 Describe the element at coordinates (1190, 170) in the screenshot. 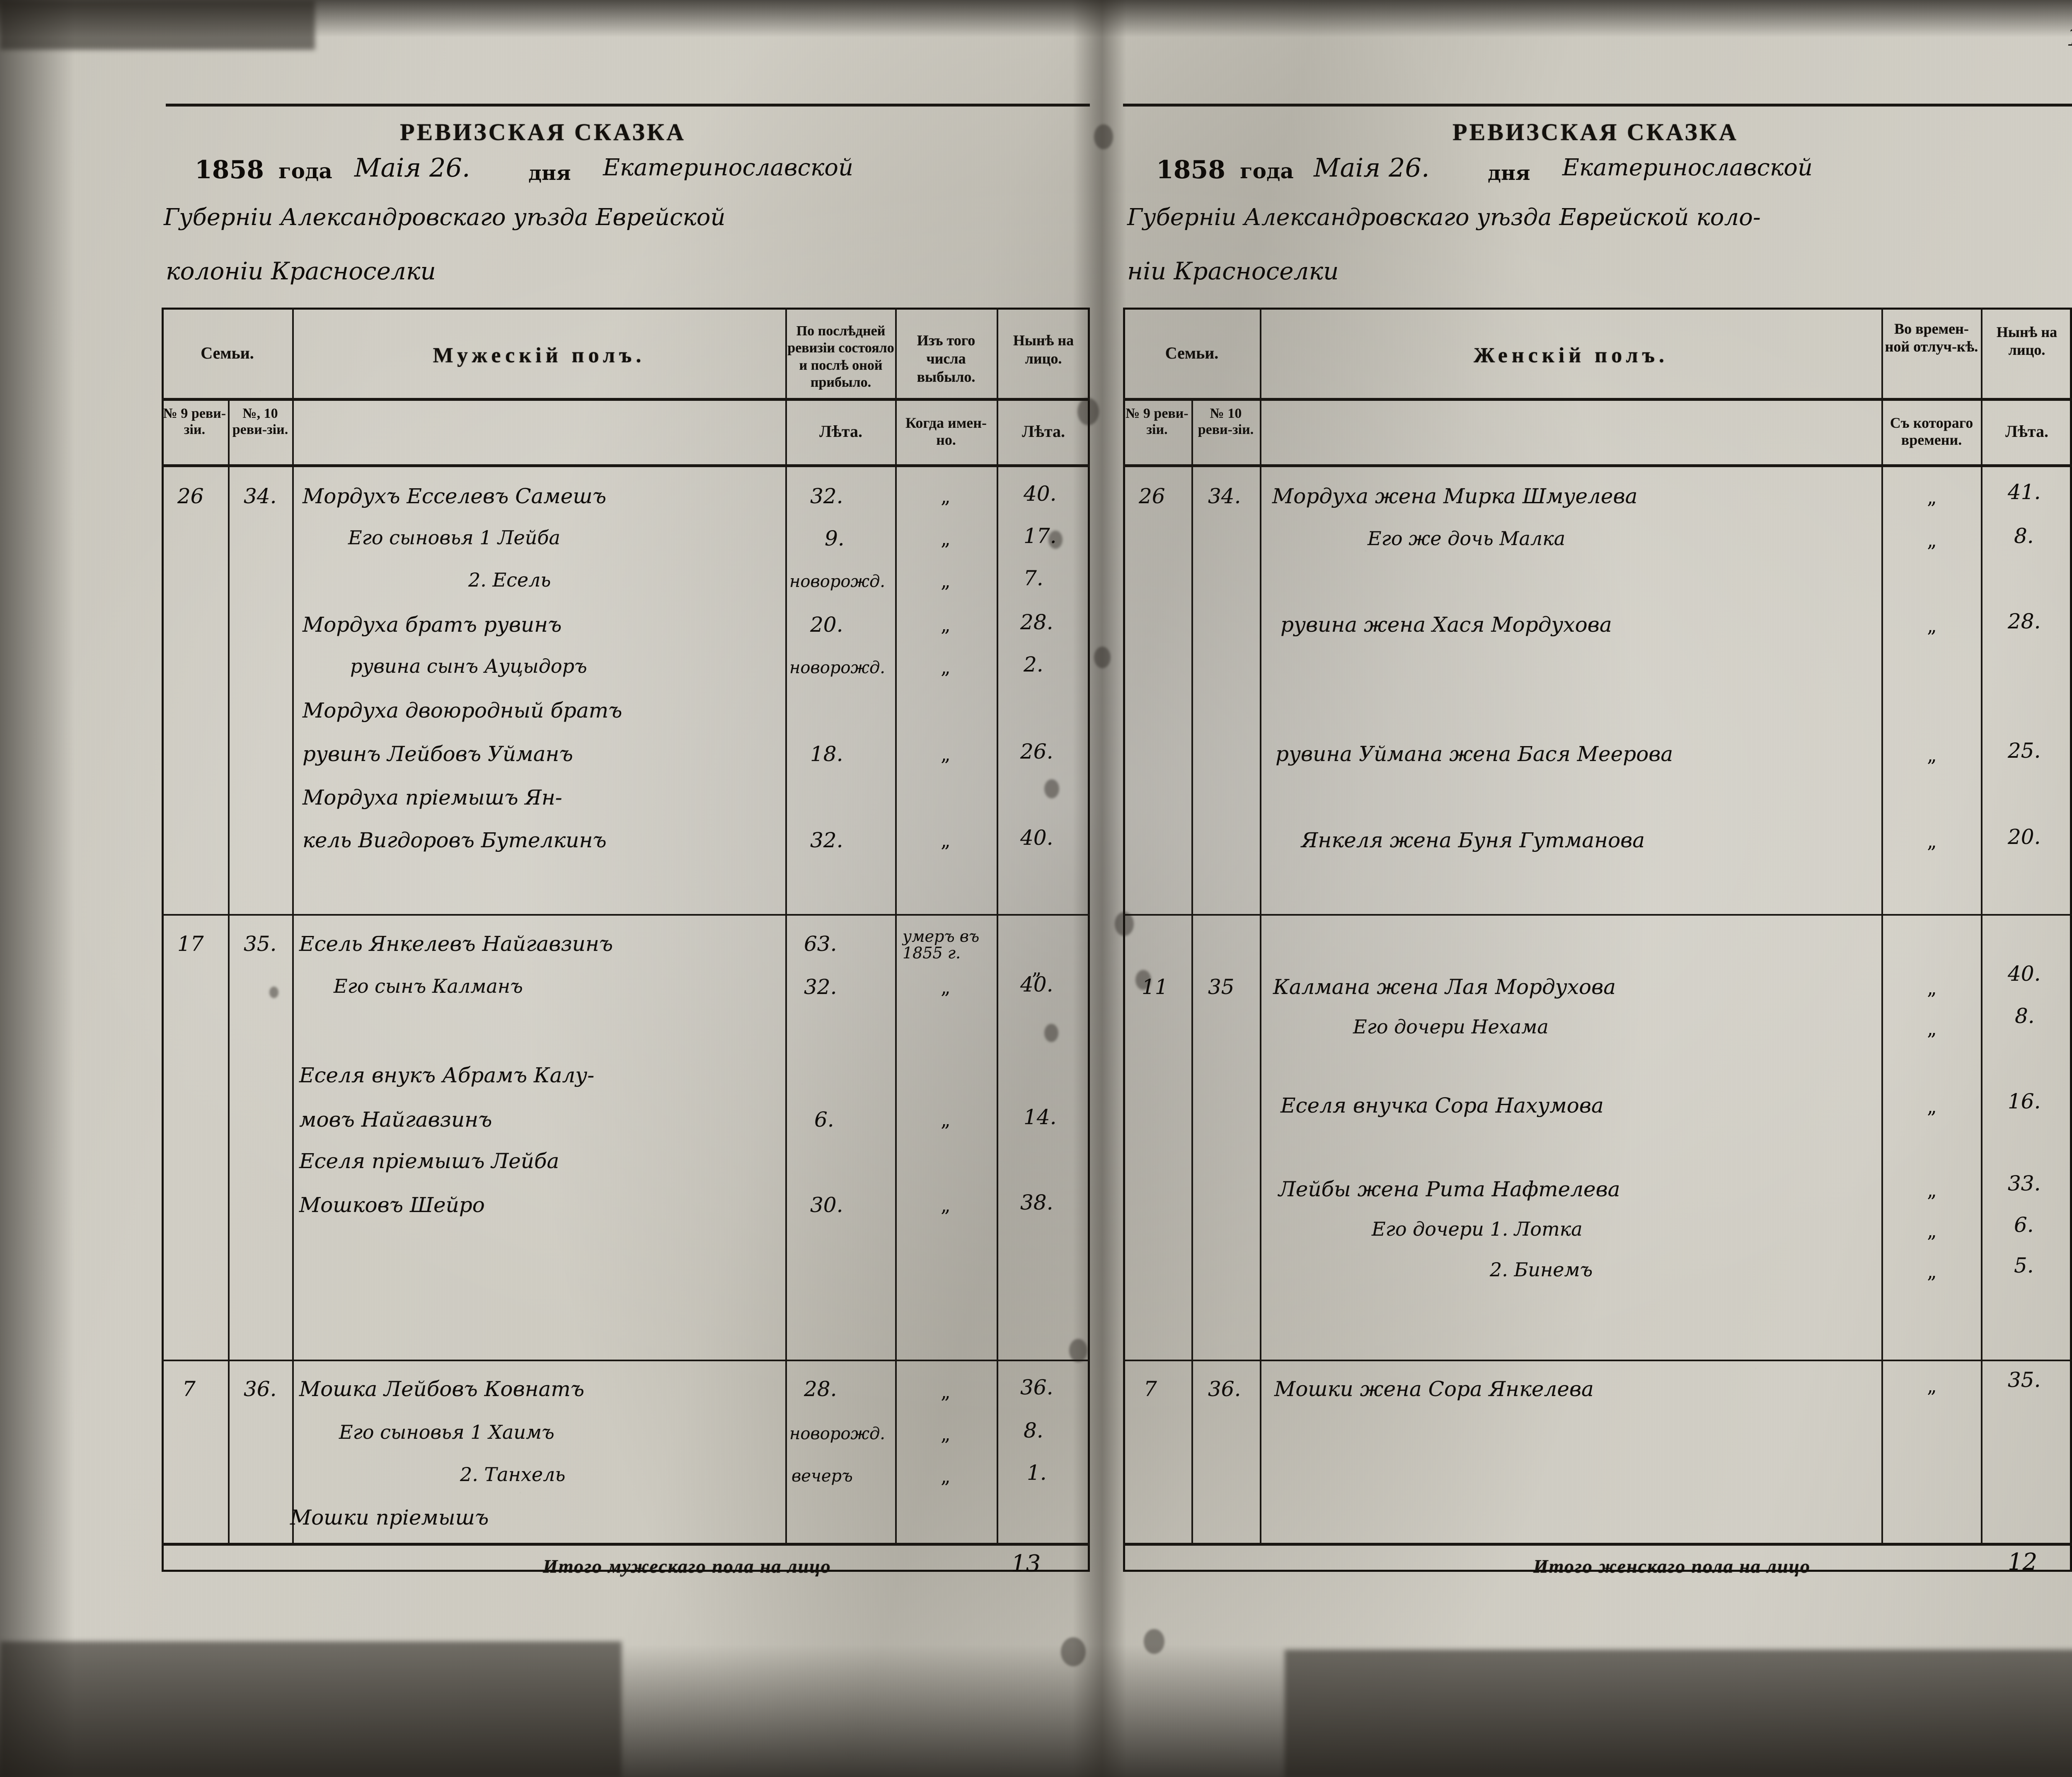

I see `preamble-year: 1858` at that location.